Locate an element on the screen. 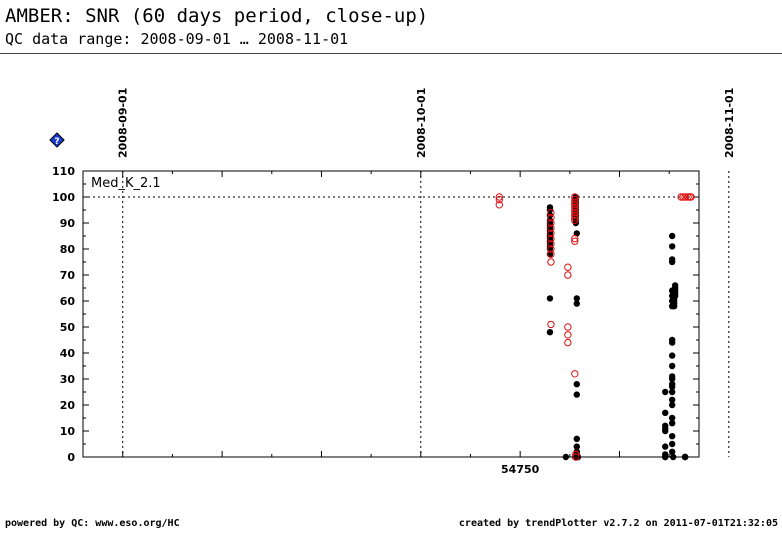 The image size is (782, 542). y-tick-label: 70 is located at coordinates (68, 275).